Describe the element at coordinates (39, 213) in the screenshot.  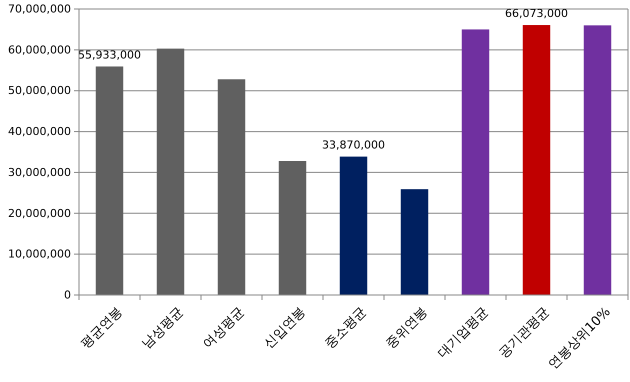
I see `y-tick-label: 20,000,000` at that location.